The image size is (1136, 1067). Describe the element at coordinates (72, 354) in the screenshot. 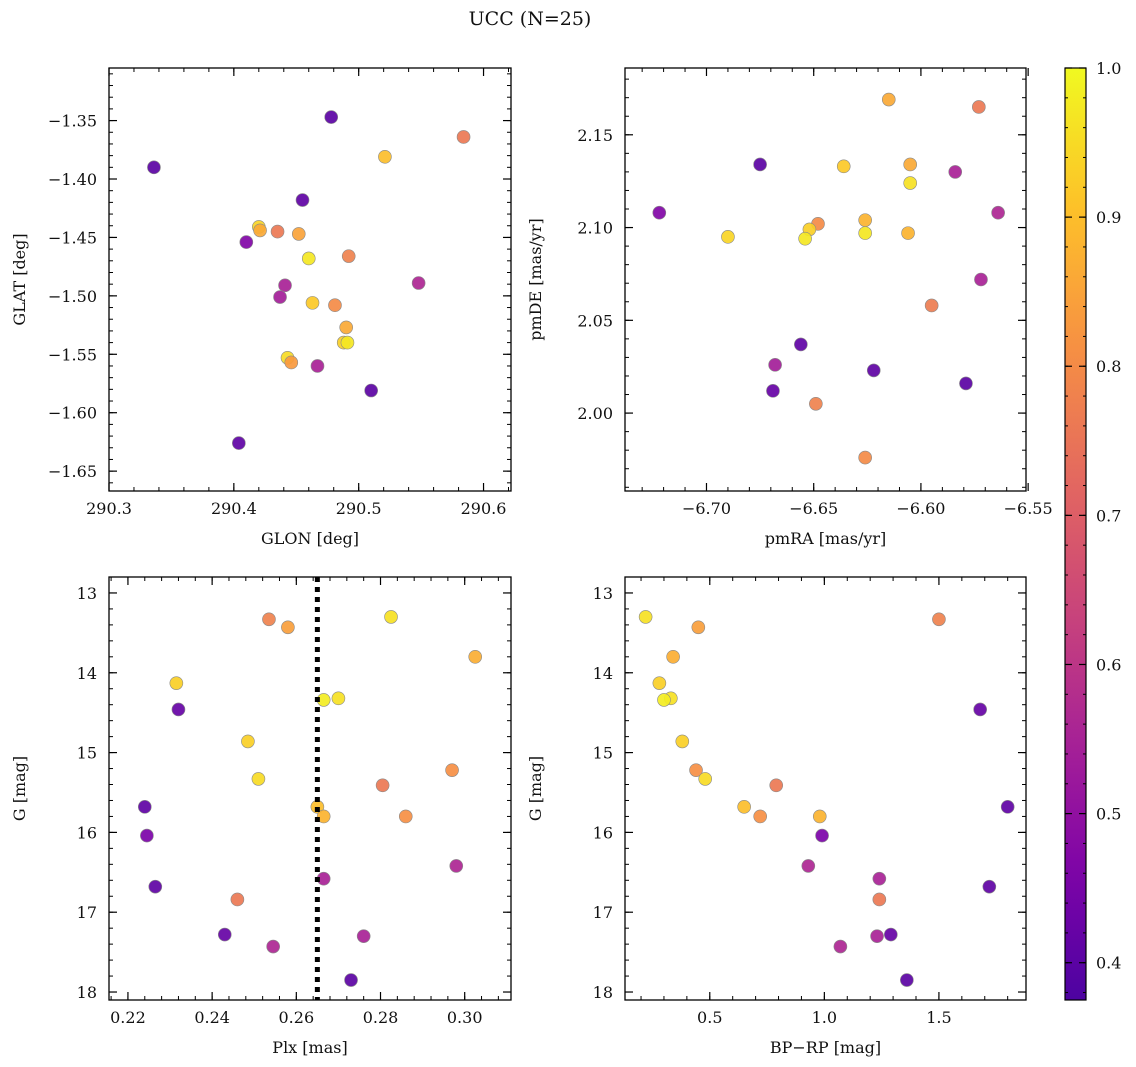

I see `y-tick-label: −1.55` at that location.